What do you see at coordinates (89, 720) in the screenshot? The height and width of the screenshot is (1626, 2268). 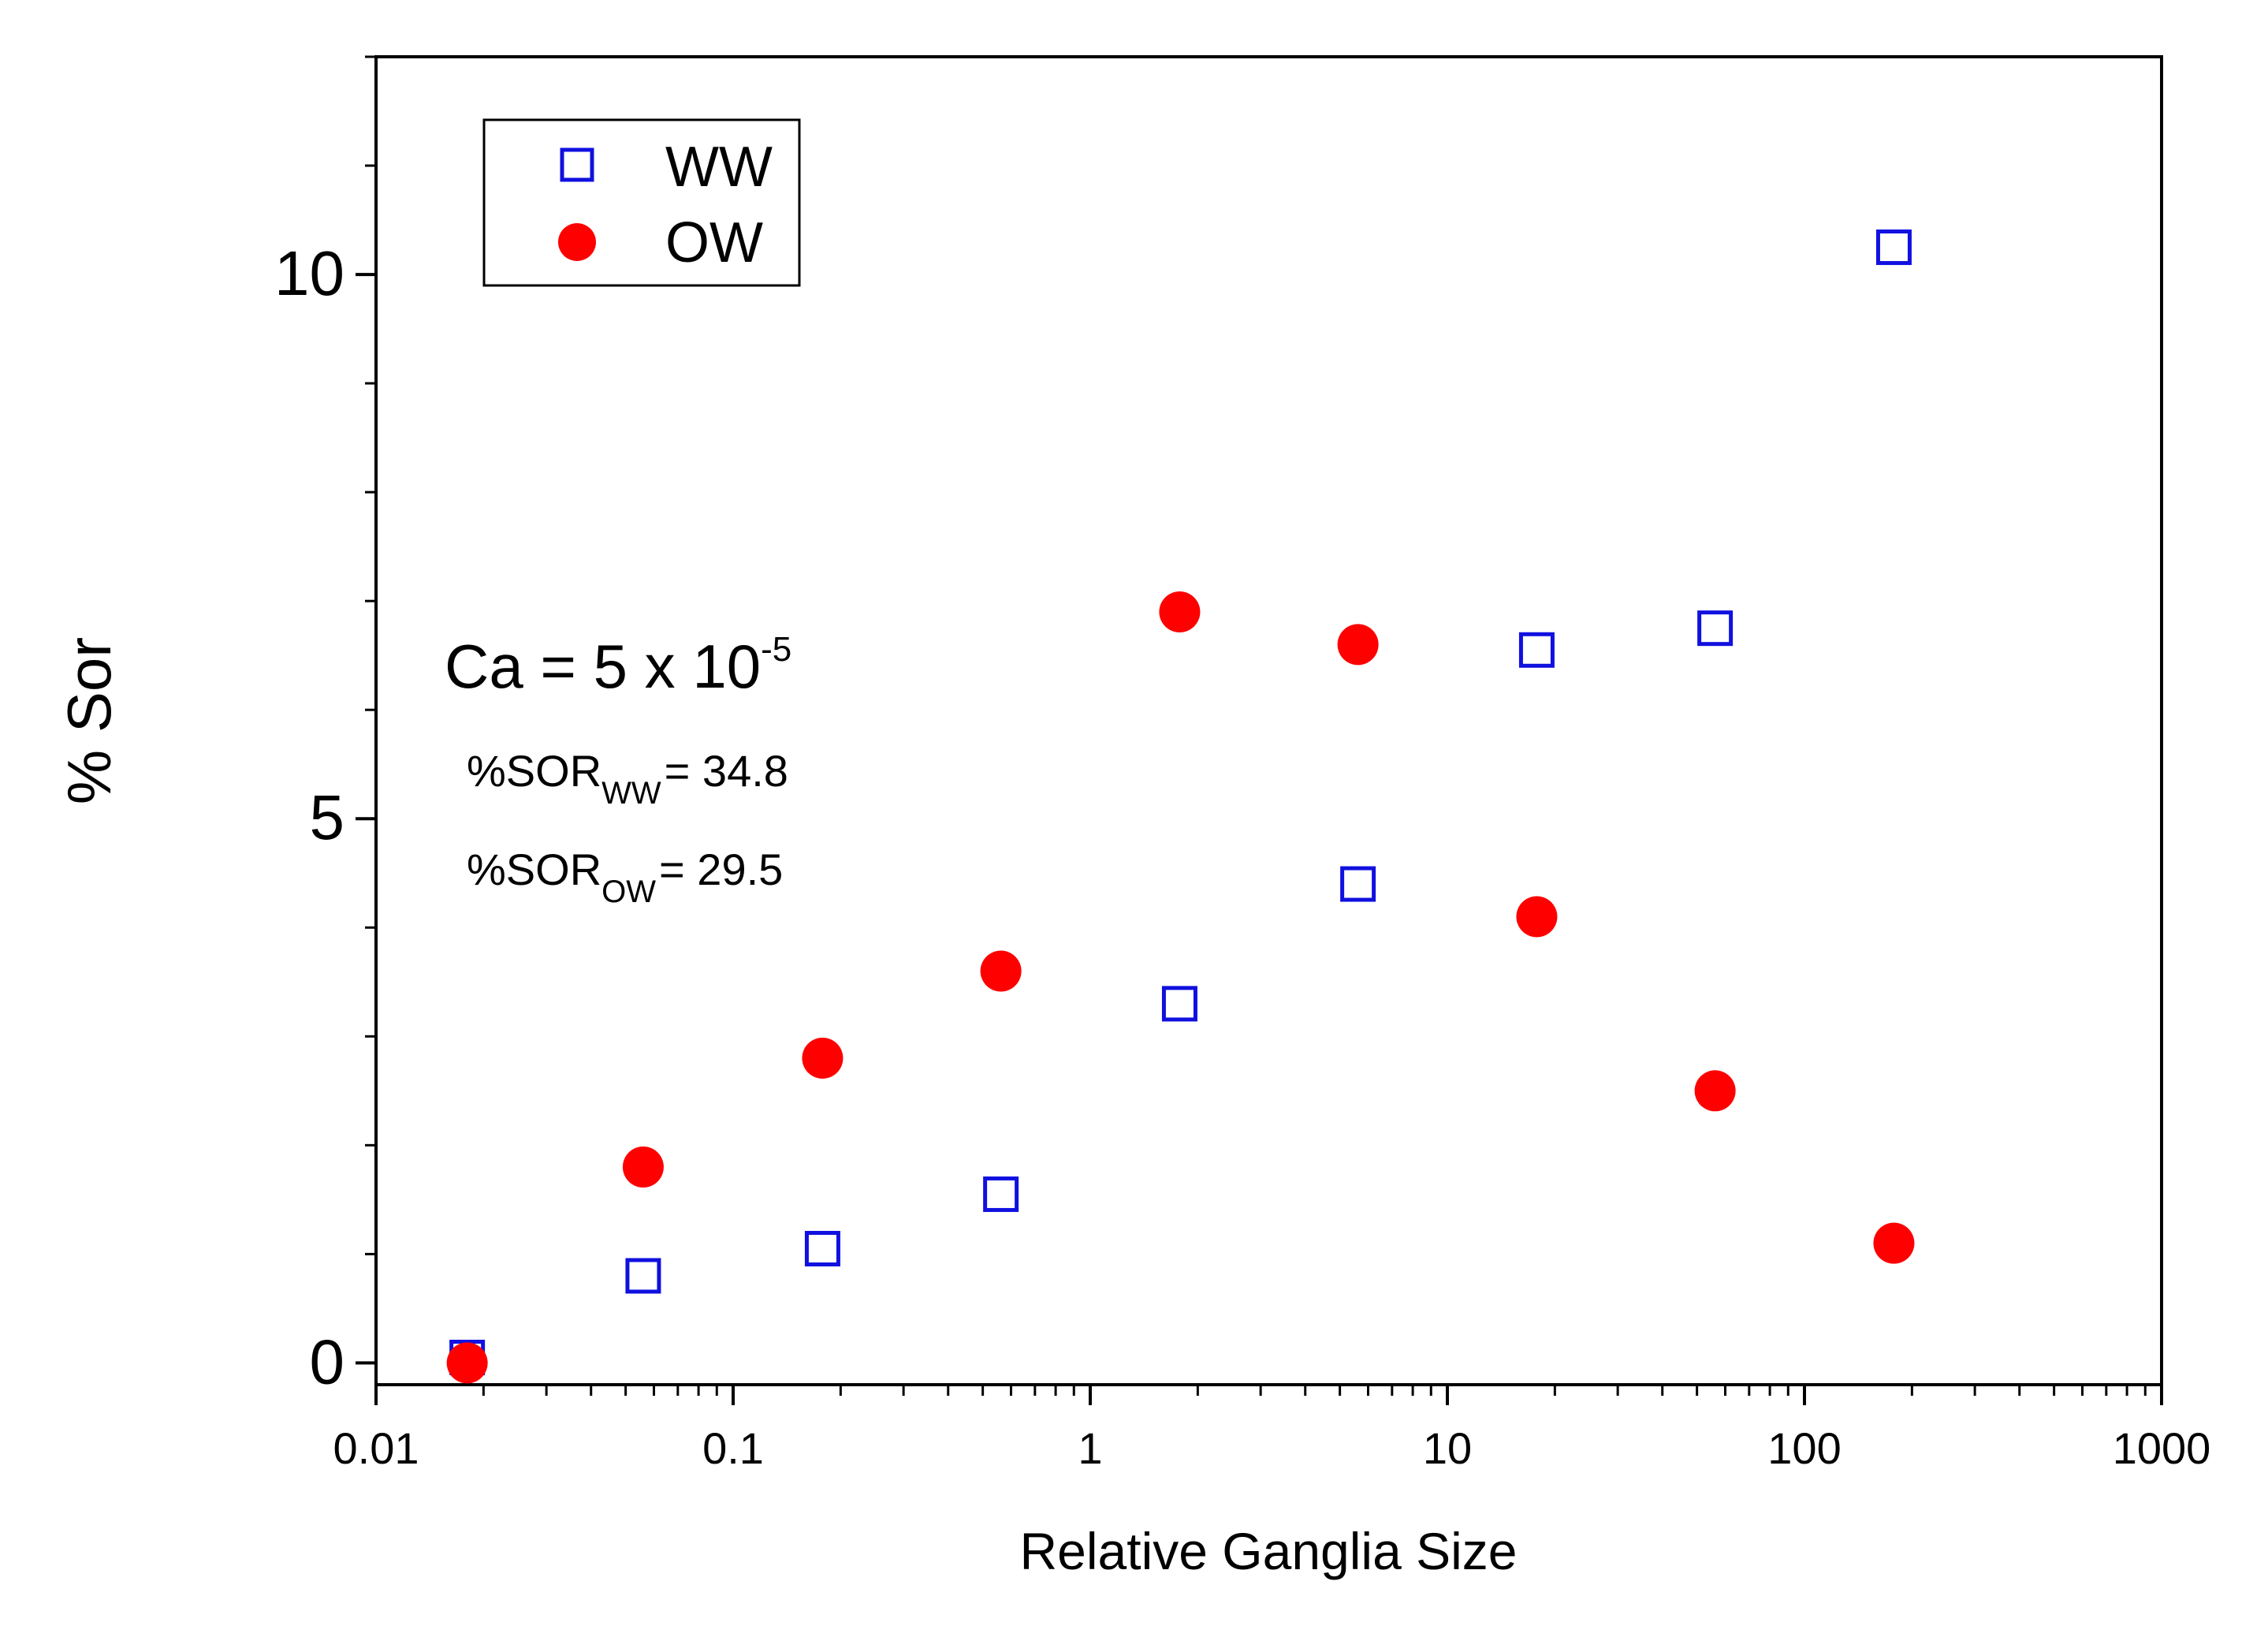 I see `y-axis-title: % Sor` at bounding box center [89, 720].